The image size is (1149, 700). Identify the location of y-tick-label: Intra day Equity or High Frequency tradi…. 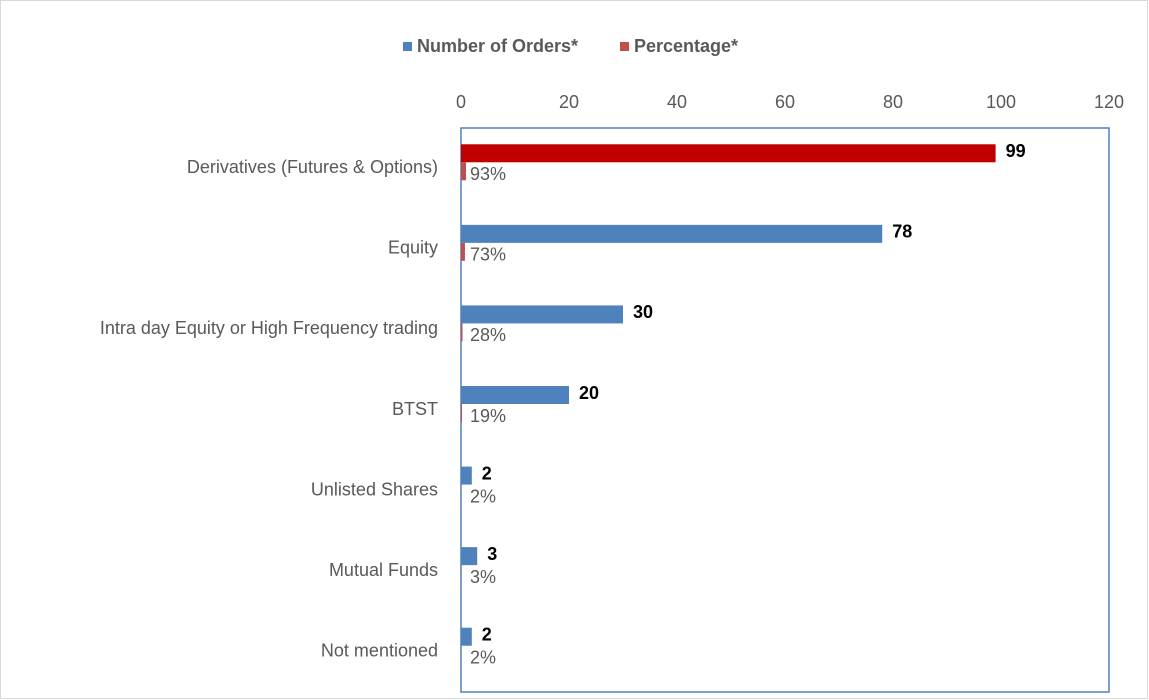
(269, 328).